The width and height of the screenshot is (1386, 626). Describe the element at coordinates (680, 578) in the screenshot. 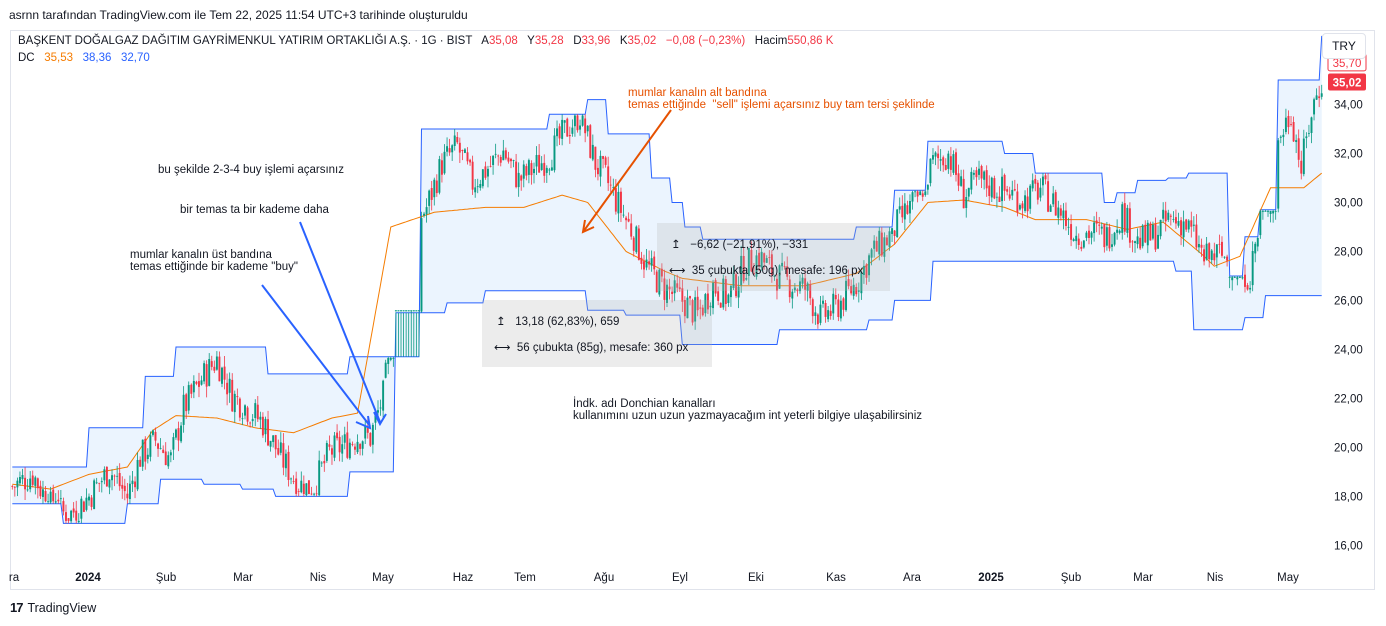

I see `x-tick-label: Eyl` at that location.